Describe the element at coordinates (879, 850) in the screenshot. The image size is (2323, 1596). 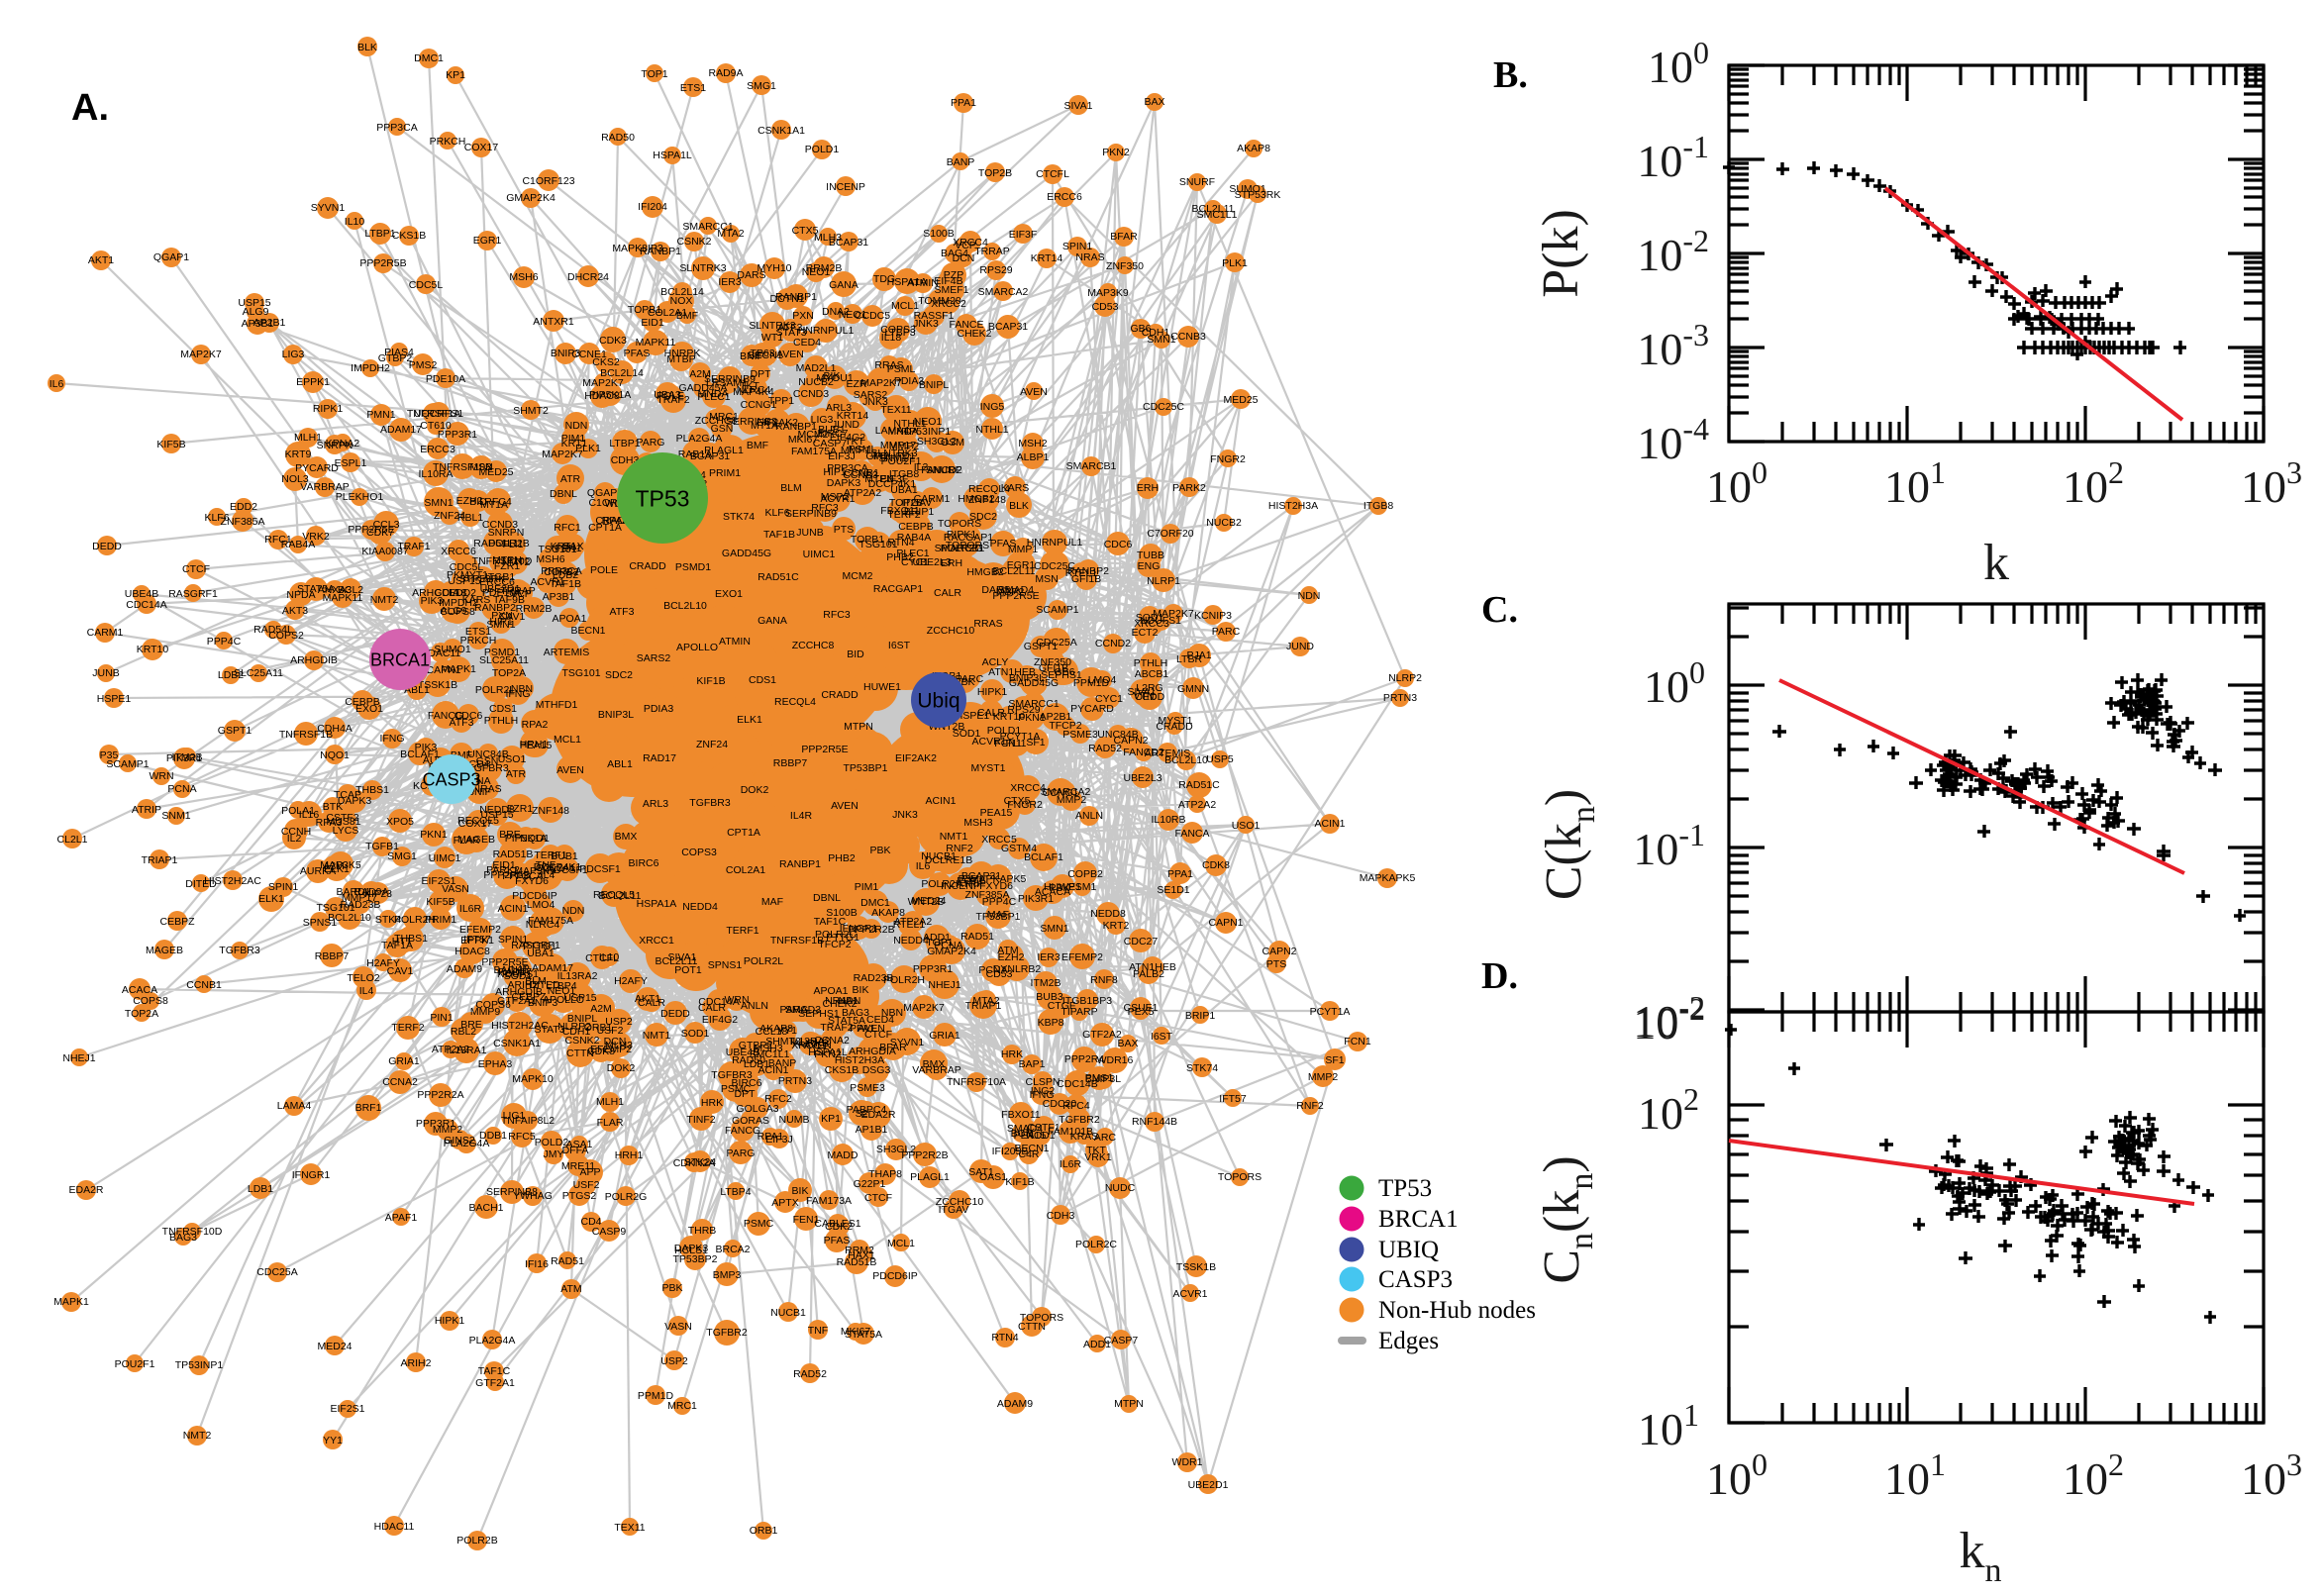
I see `svg-text: PBK` at that location.